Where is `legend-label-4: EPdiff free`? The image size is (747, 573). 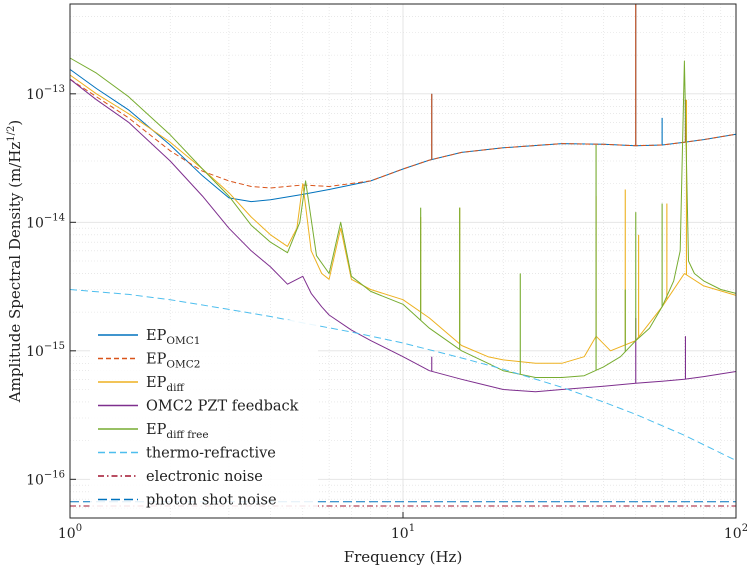 legend-label-4: EPdiff free is located at coordinates (177, 431).